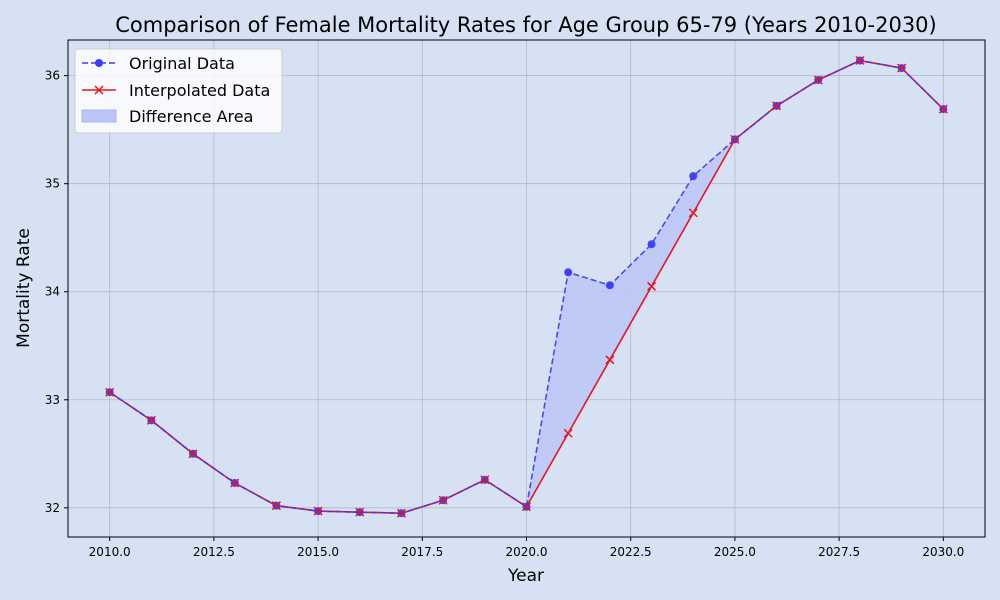 The image size is (1000, 600). What do you see at coordinates (943, 552) in the screenshot?
I see `x-tick-label: 2030.0` at bounding box center [943, 552].